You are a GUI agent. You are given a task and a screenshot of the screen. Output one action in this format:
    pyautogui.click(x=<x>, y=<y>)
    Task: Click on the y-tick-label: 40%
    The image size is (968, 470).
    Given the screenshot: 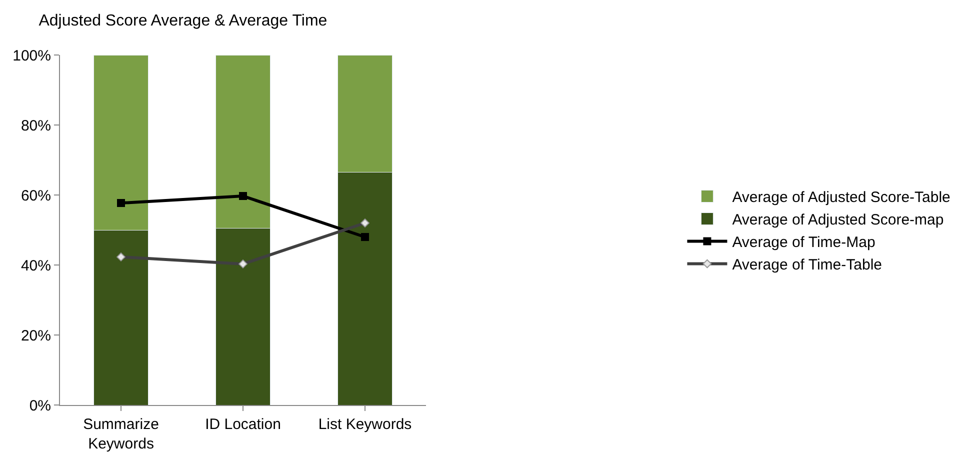 What is the action you would take?
    pyautogui.click(x=35, y=265)
    